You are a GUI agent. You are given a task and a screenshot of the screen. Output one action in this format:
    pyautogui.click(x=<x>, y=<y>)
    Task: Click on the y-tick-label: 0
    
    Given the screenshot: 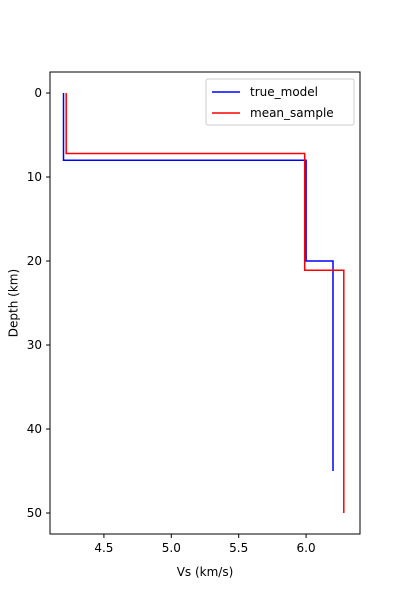 What is the action you would take?
    pyautogui.click(x=38, y=93)
    